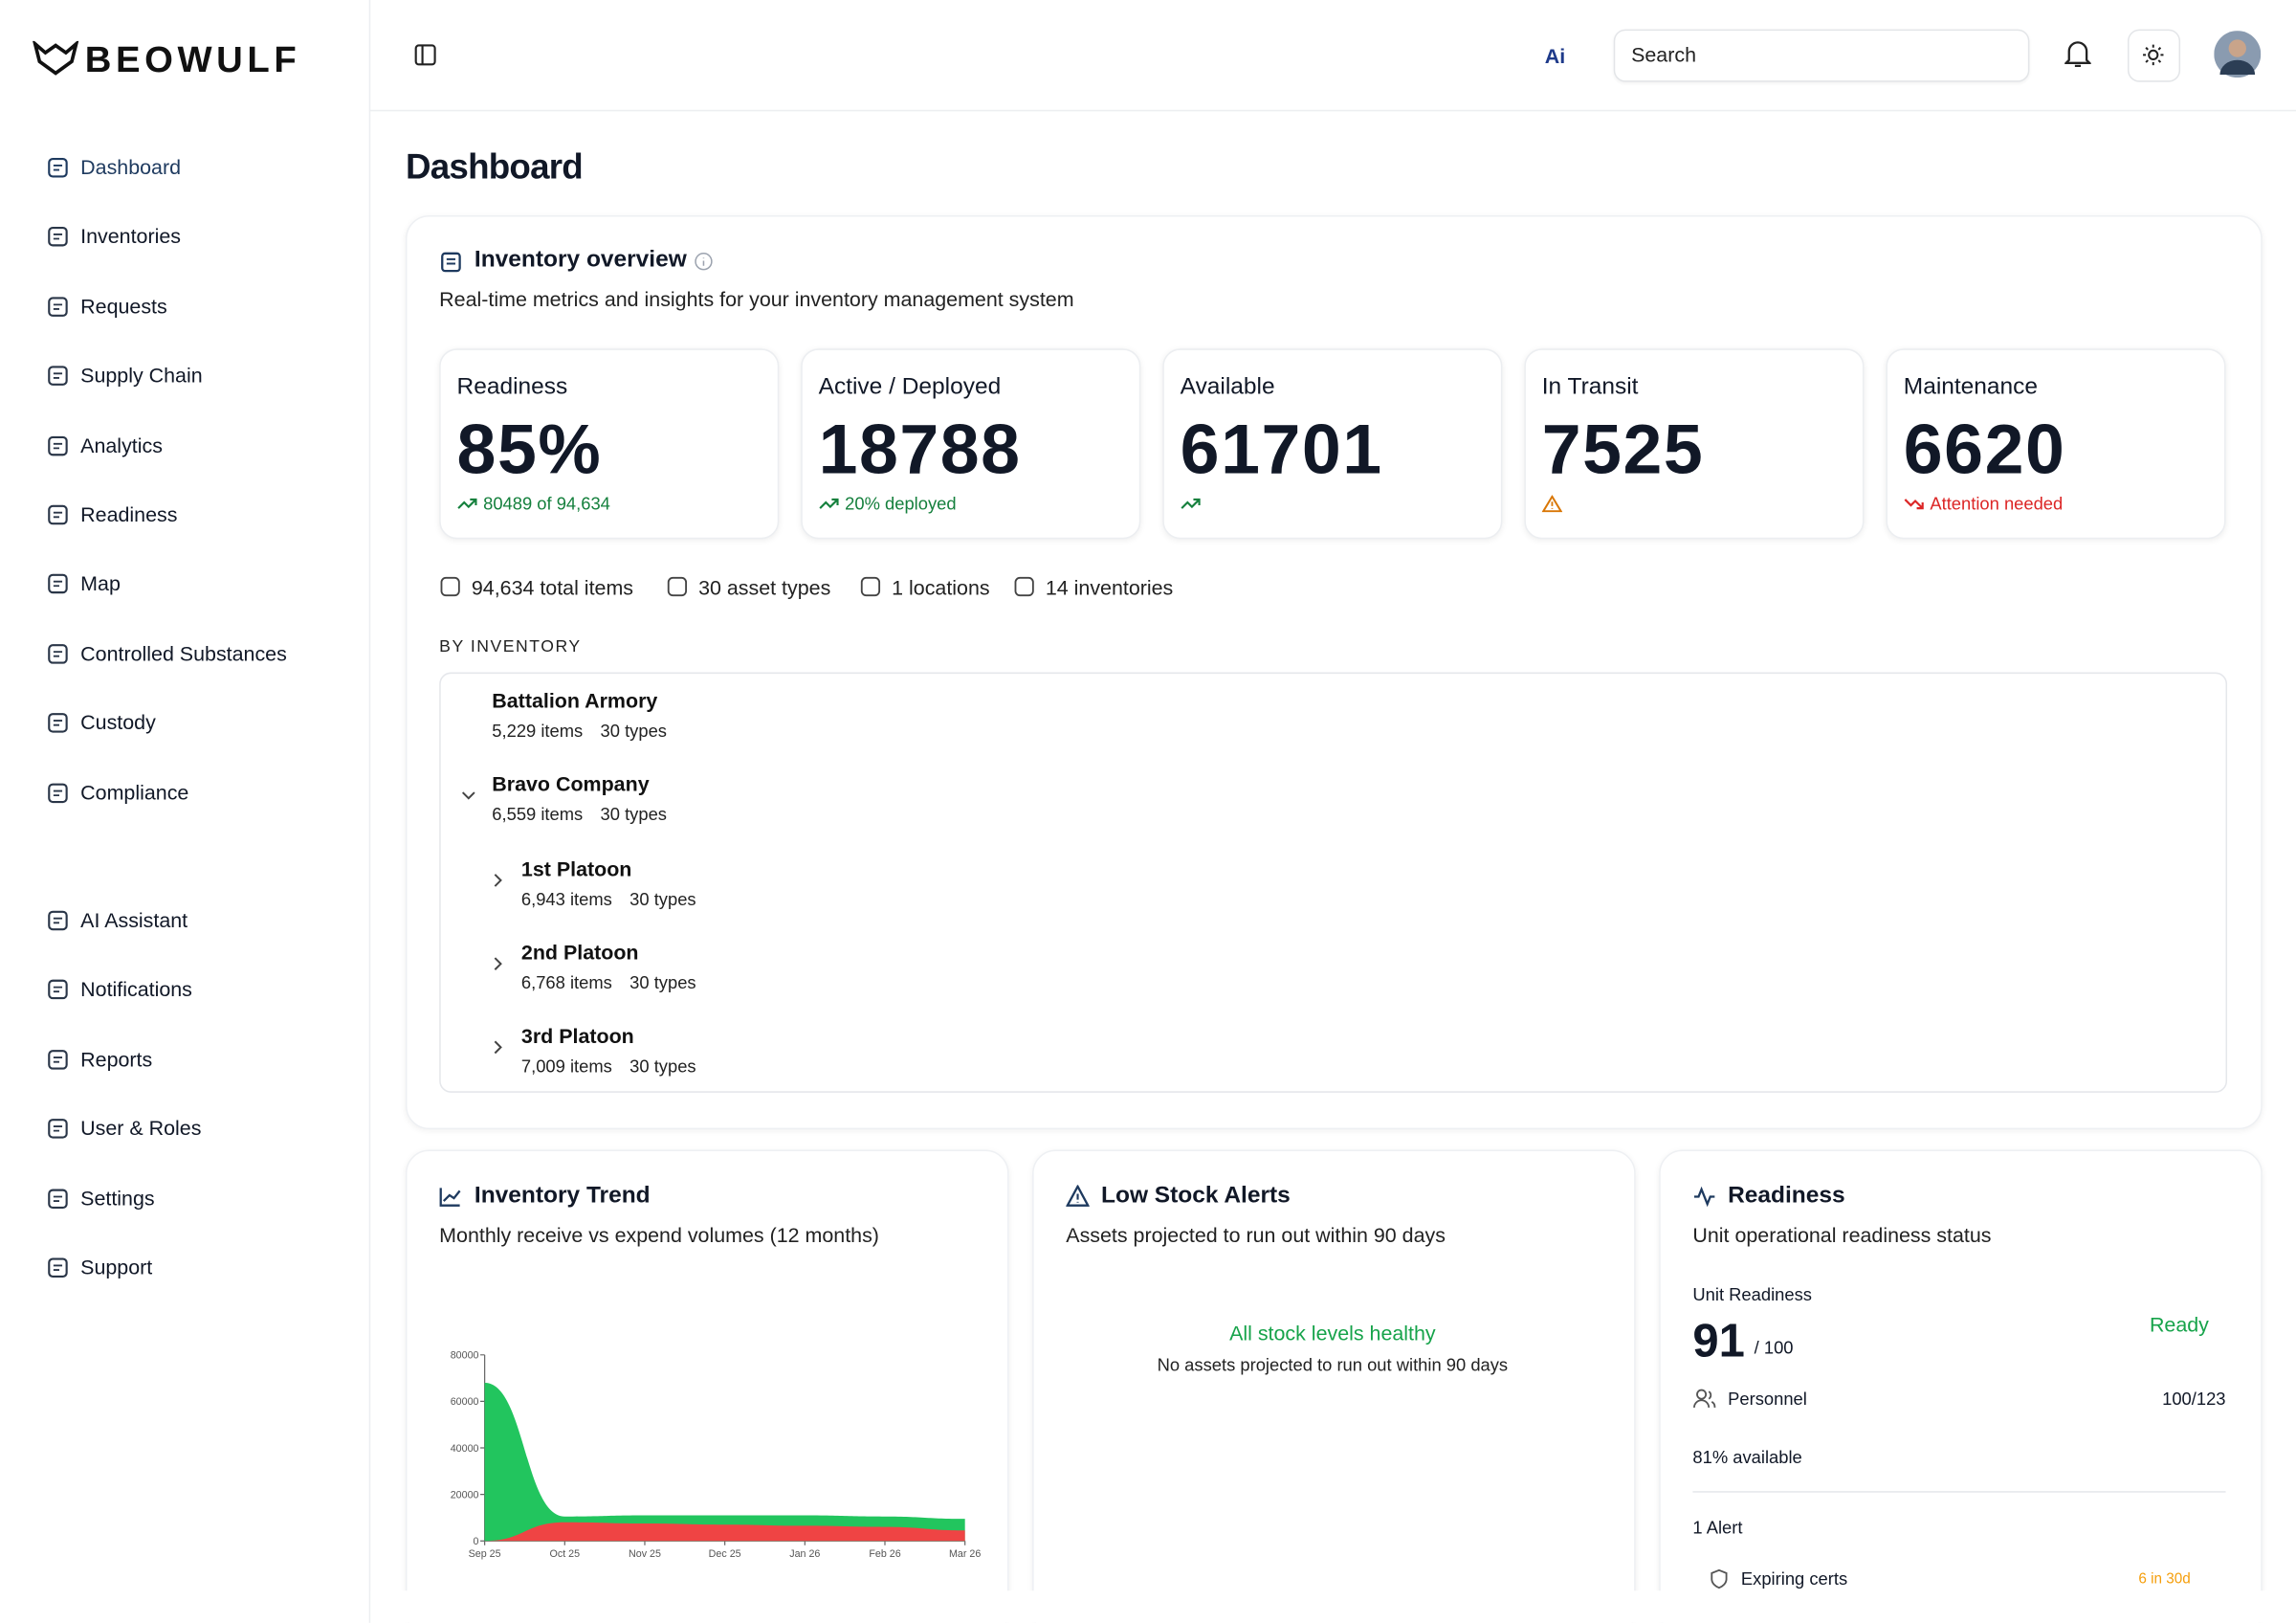 The width and height of the screenshot is (2296, 1623). Describe the element at coordinates (1774, 1347) in the screenshot. I see `readiness-max: / 100` at that location.